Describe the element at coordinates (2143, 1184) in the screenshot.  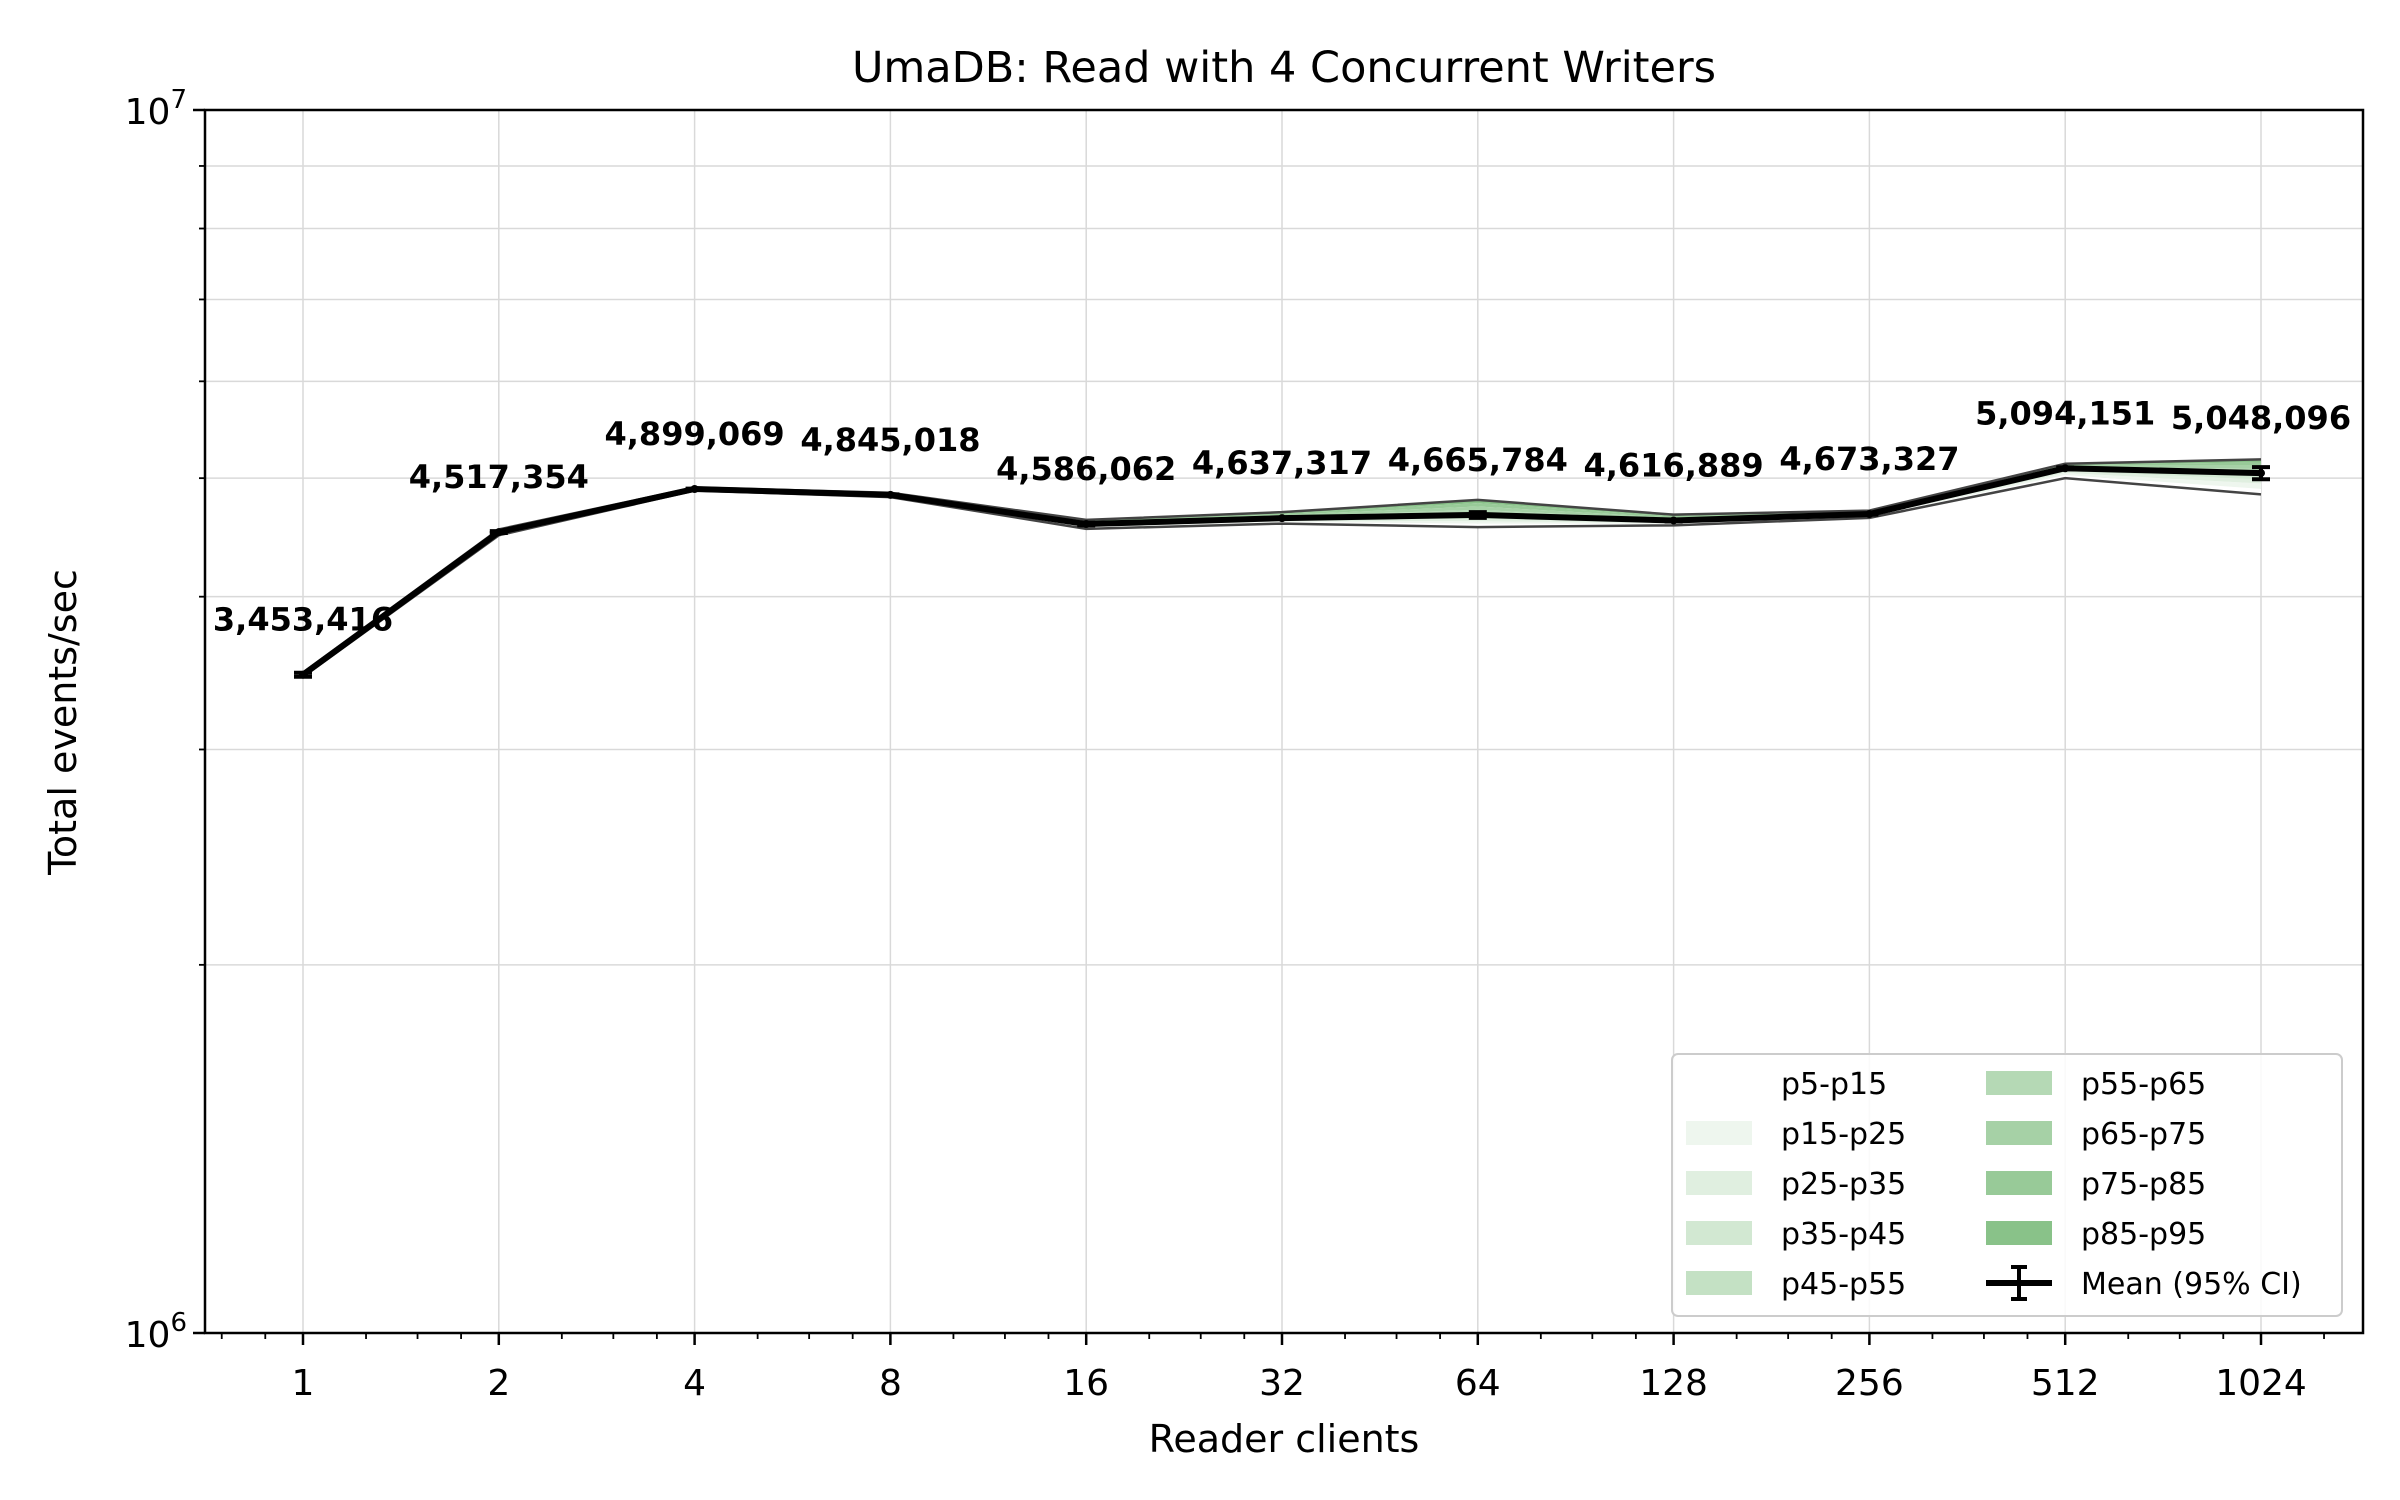
I see `legend-label: p75-p85` at that location.